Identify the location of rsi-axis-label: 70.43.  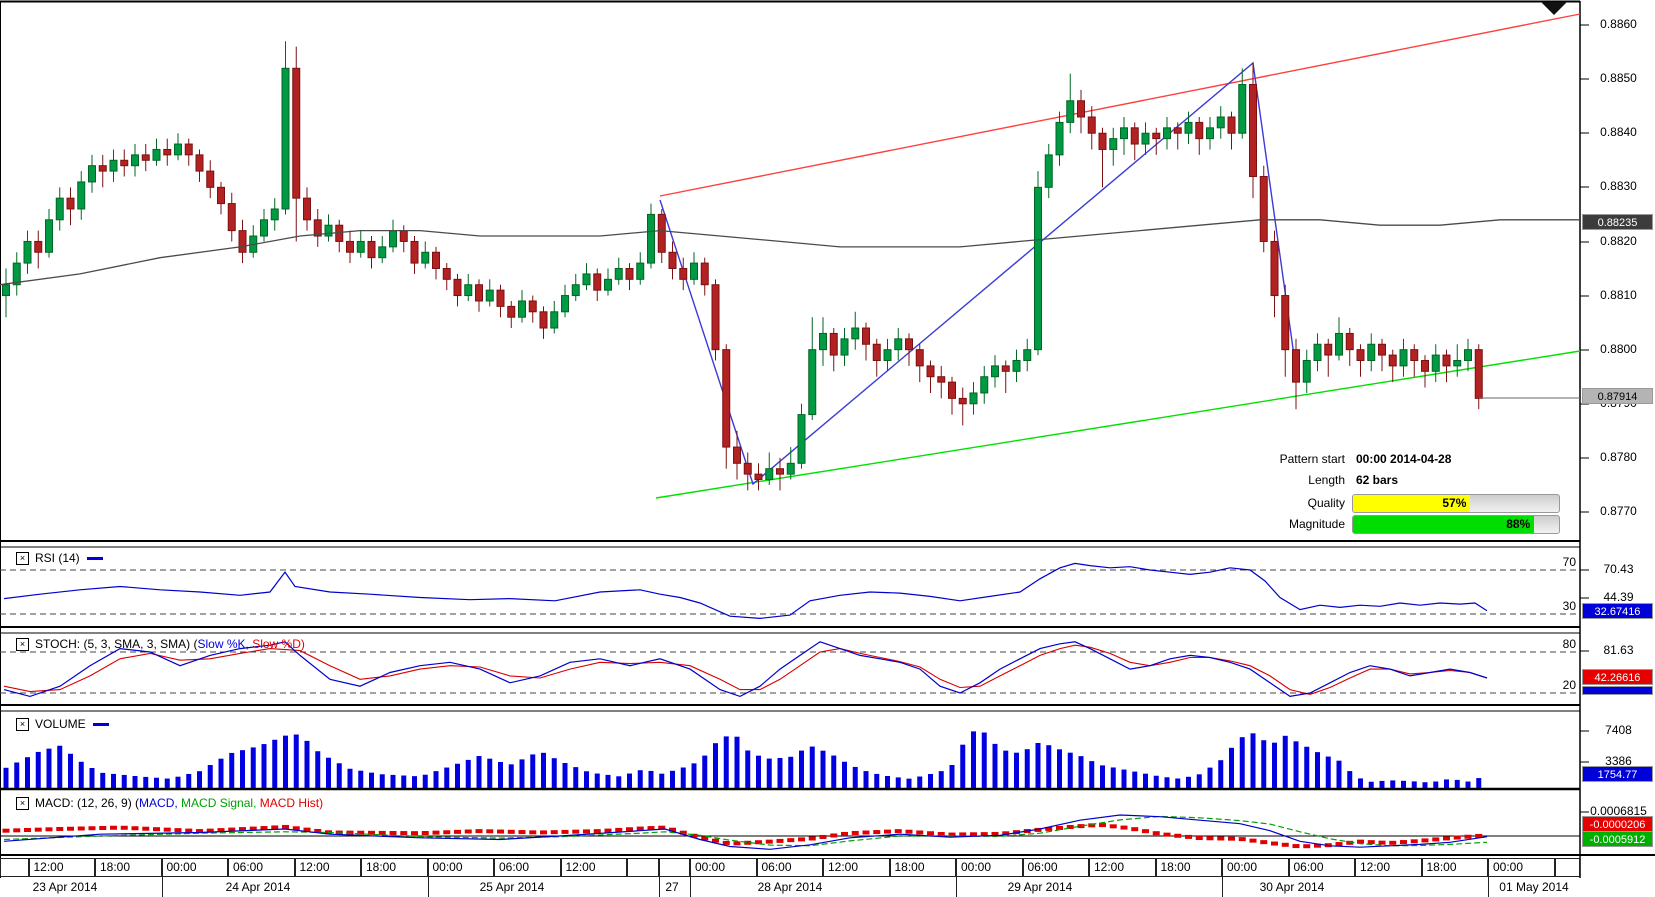
(1618, 569).